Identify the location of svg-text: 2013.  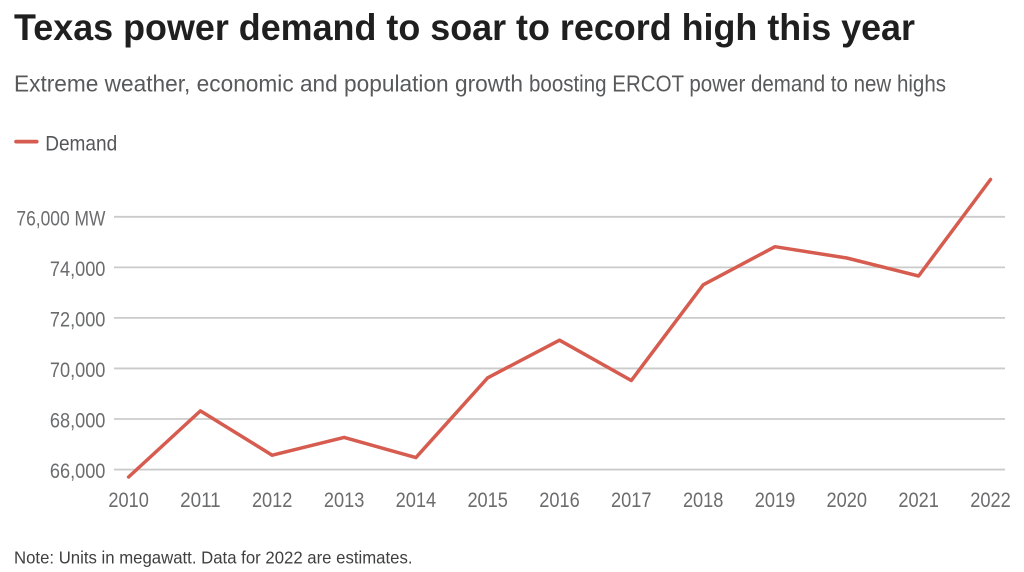
(344, 500).